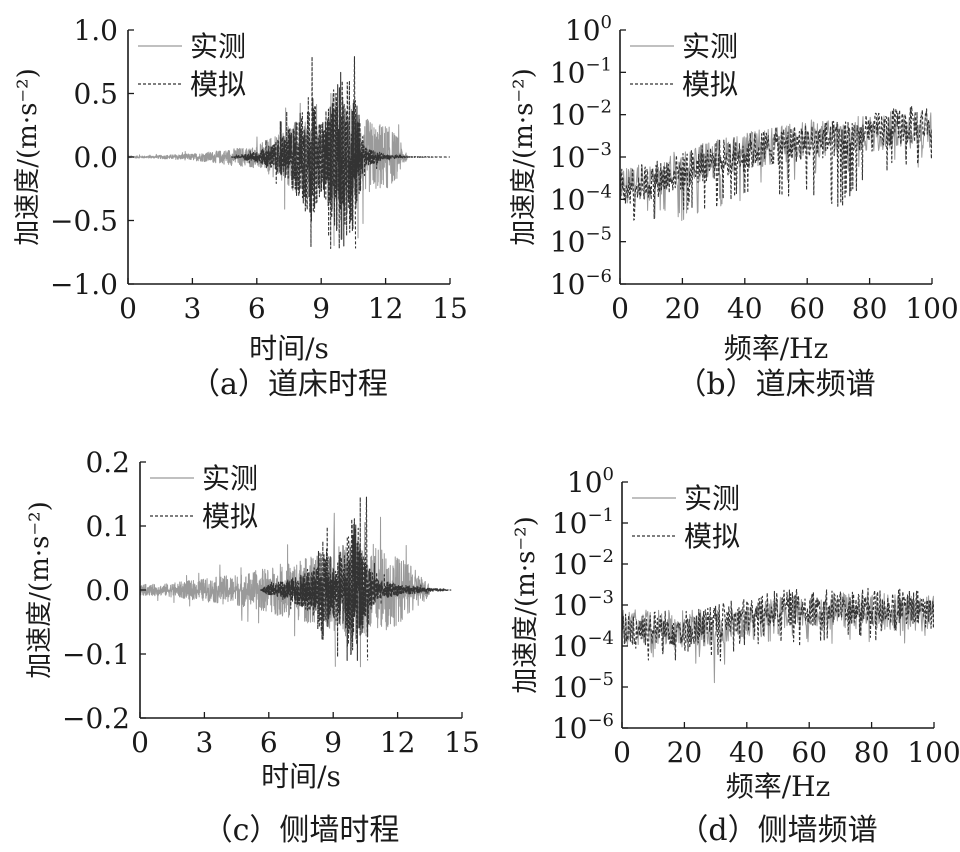 The height and width of the screenshot is (852, 960). What do you see at coordinates (96, 718) in the screenshot?
I see `y-tick-label: −0.2` at bounding box center [96, 718].